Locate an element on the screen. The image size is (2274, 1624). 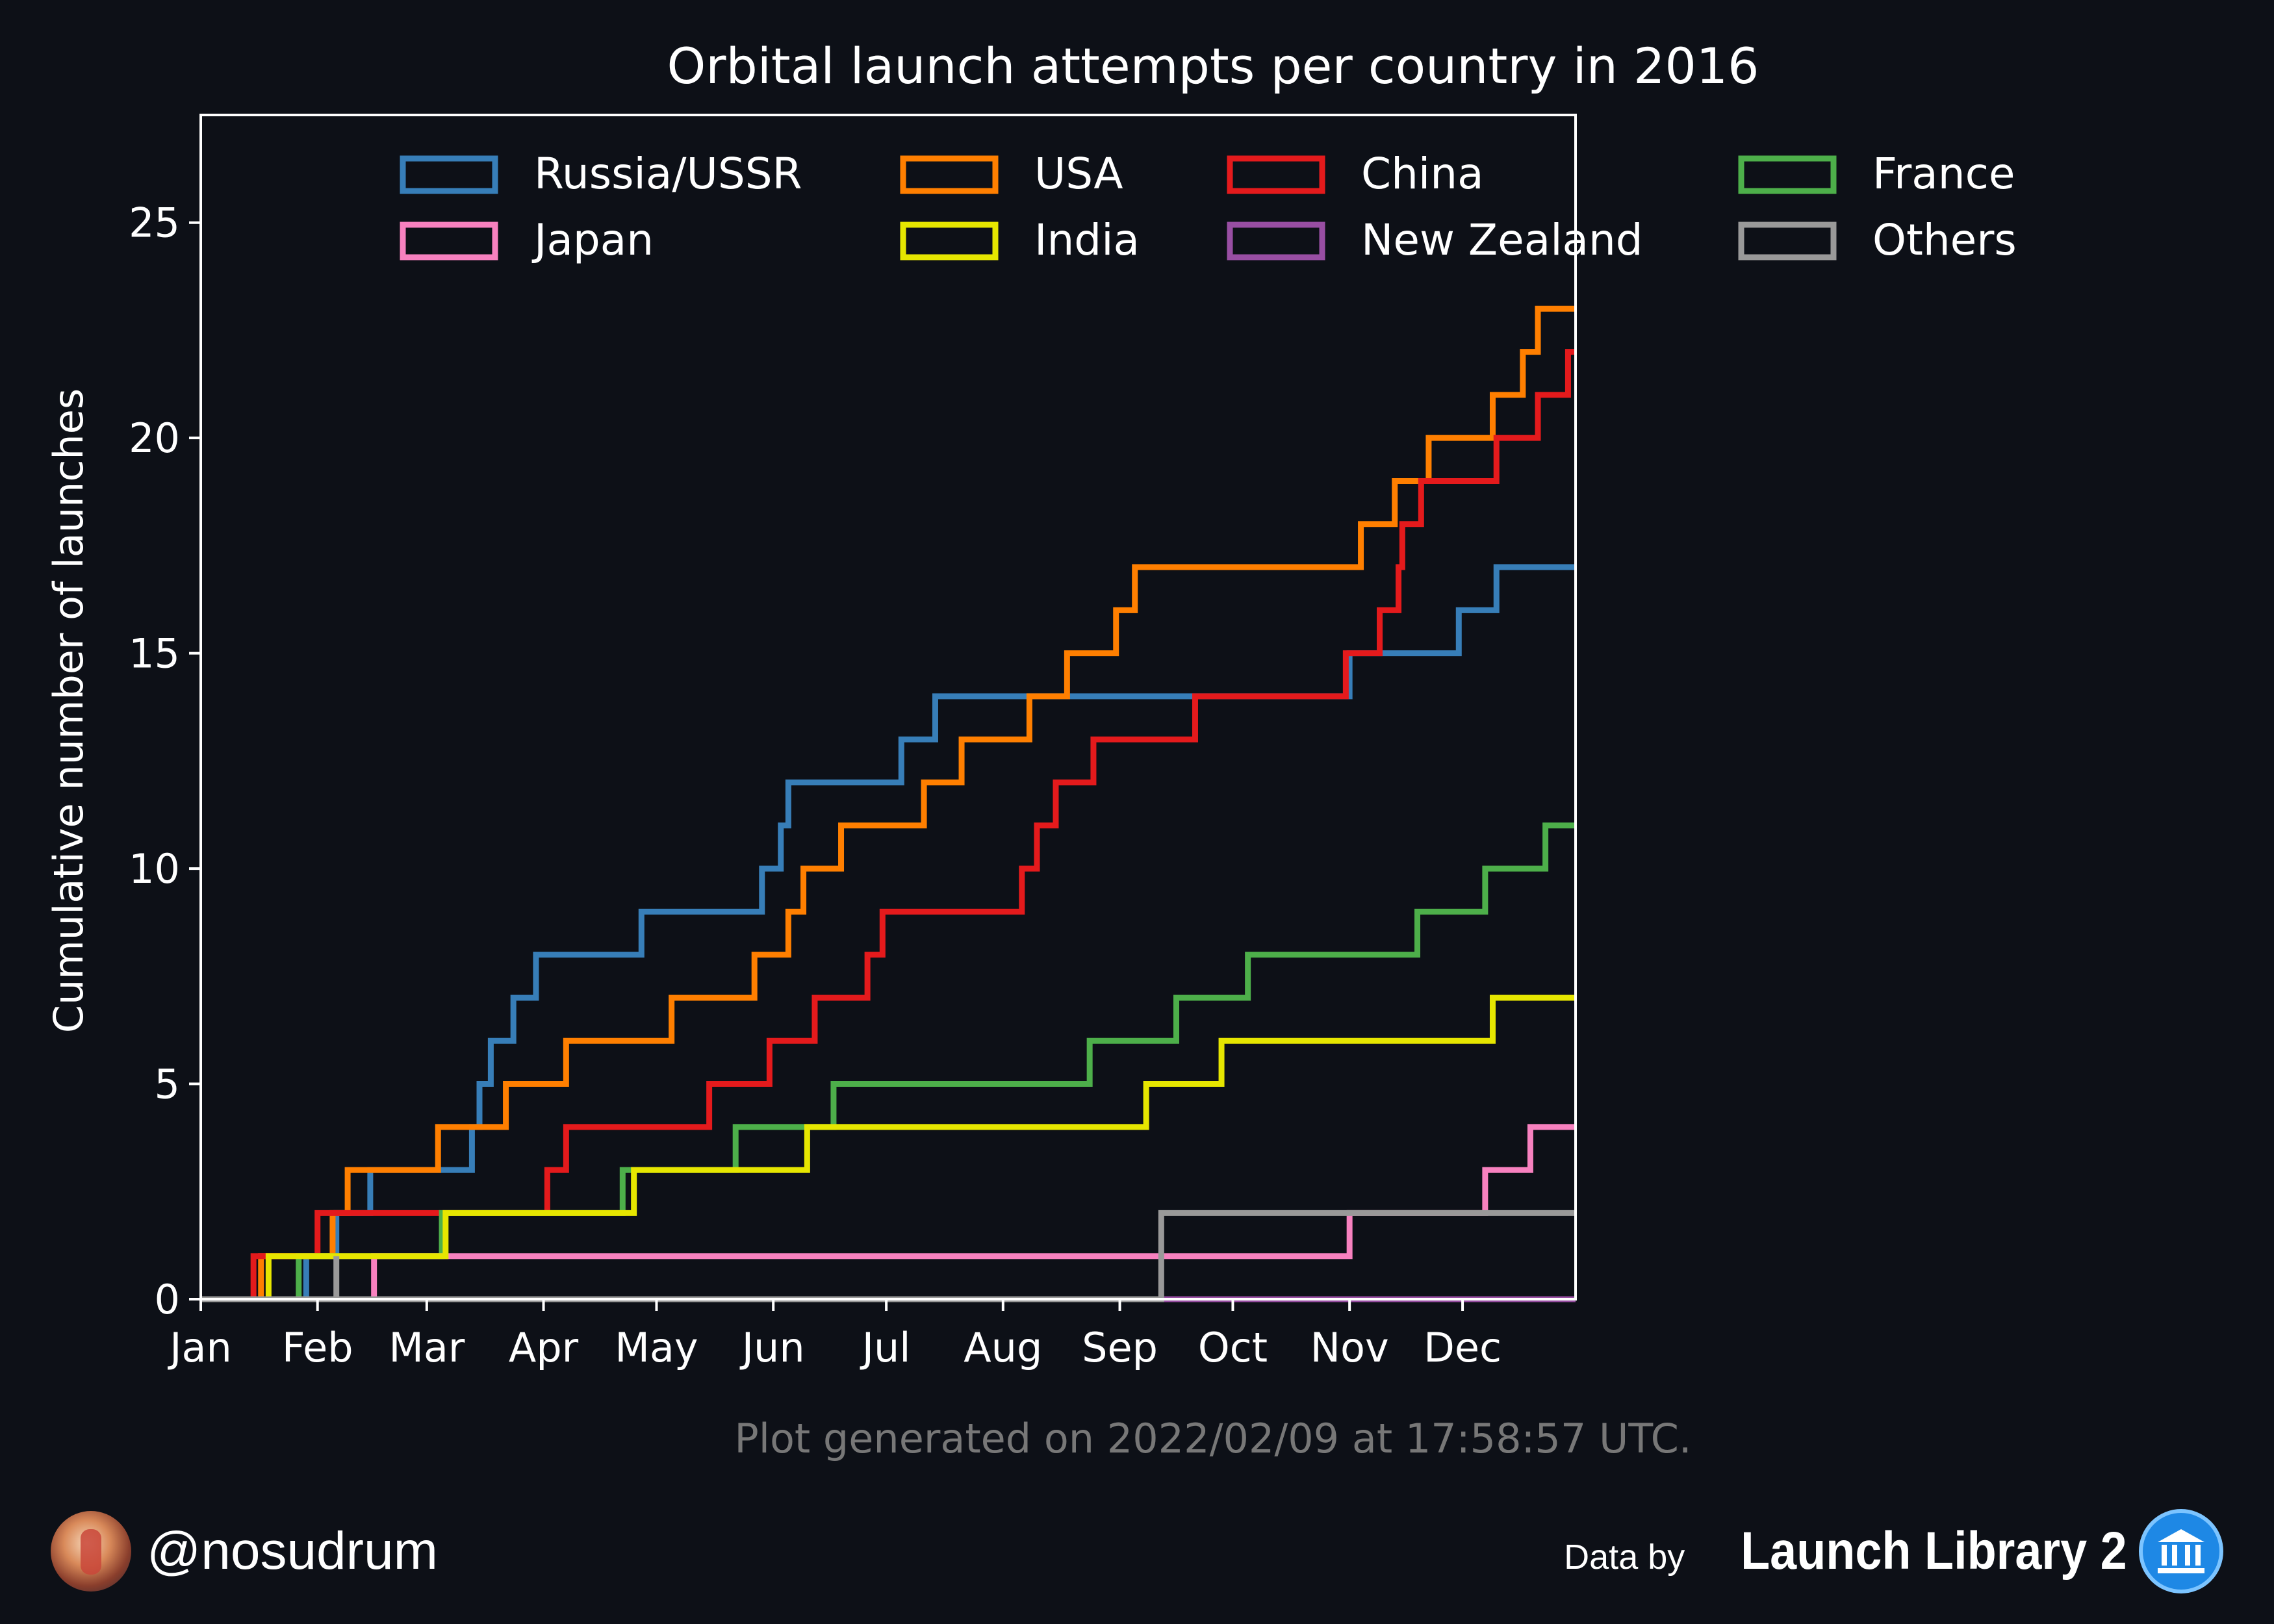
legend-label: France is located at coordinates (1943, 174).